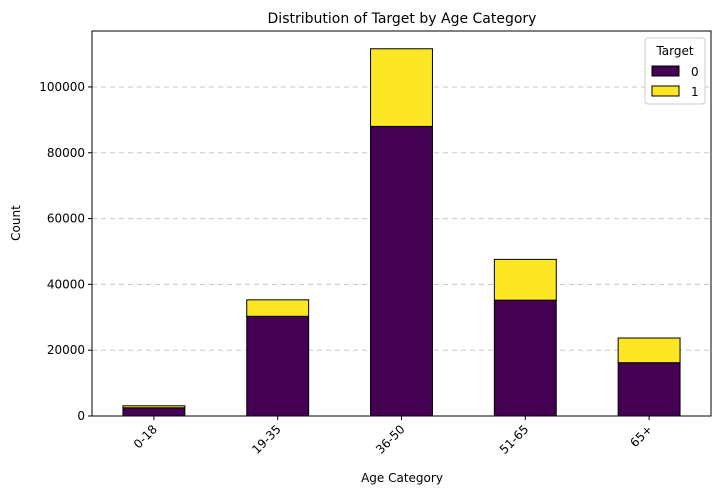 Image resolution: width=721 pixels, height=494 pixels. What do you see at coordinates (66, 284) in the screenshot?
I see `y-tick-label: 40000` at bounding box center [66, 284].